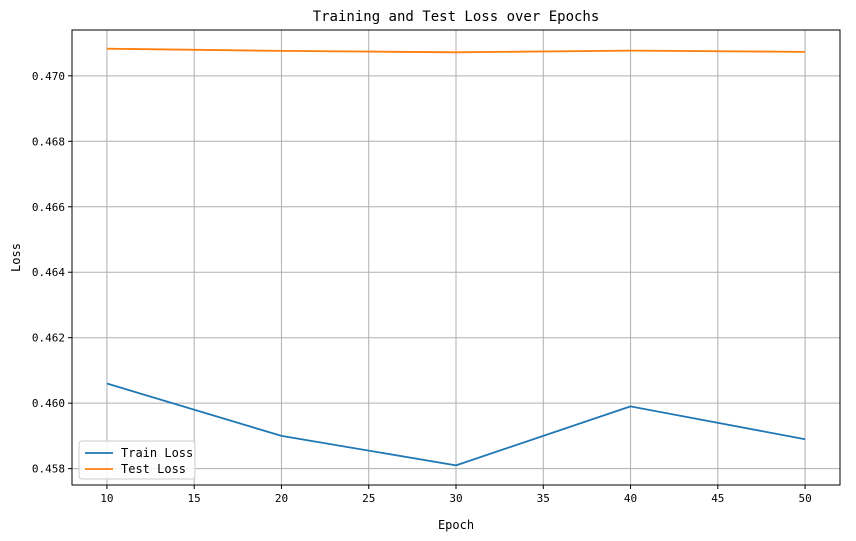 The height and width of the screenshot is (541, 856). I want to click on y-tick-label: 0.458, so click(48, 469).